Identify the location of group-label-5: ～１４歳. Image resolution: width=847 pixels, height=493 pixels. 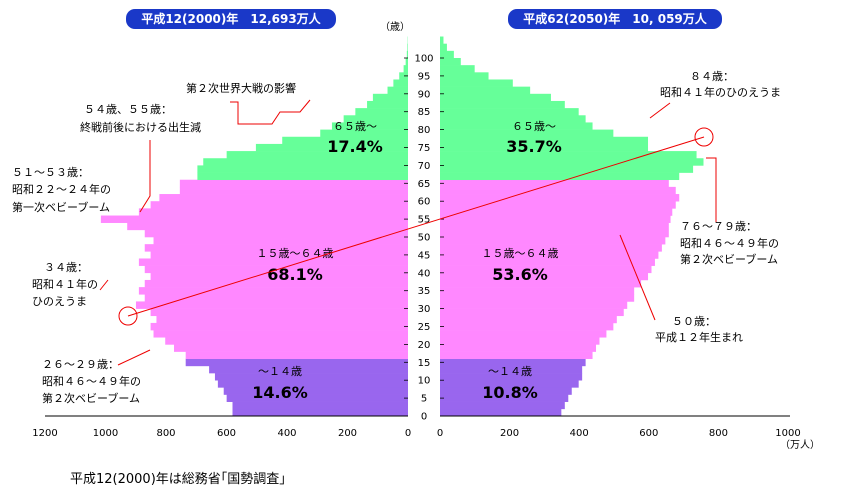
(510, 371).